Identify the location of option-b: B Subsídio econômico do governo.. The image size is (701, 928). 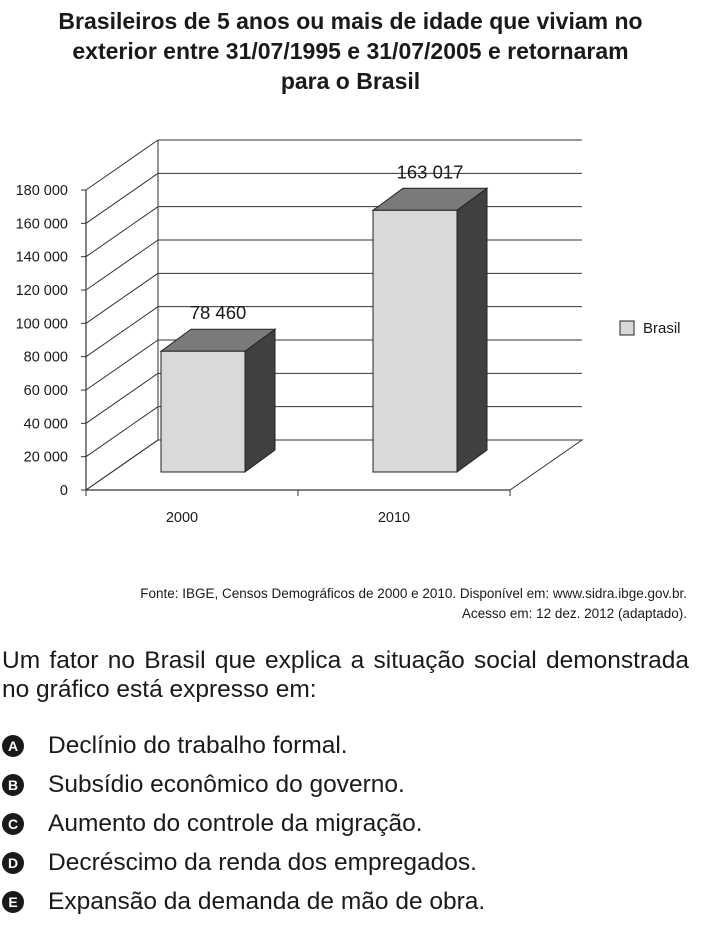
(347, 784).